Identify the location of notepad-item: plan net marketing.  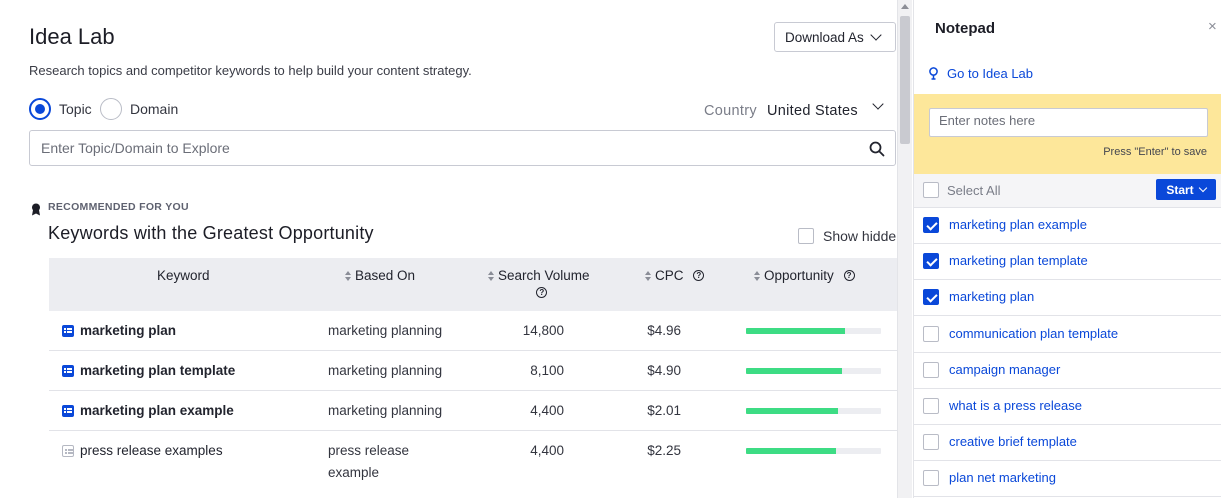
(1067, 479).